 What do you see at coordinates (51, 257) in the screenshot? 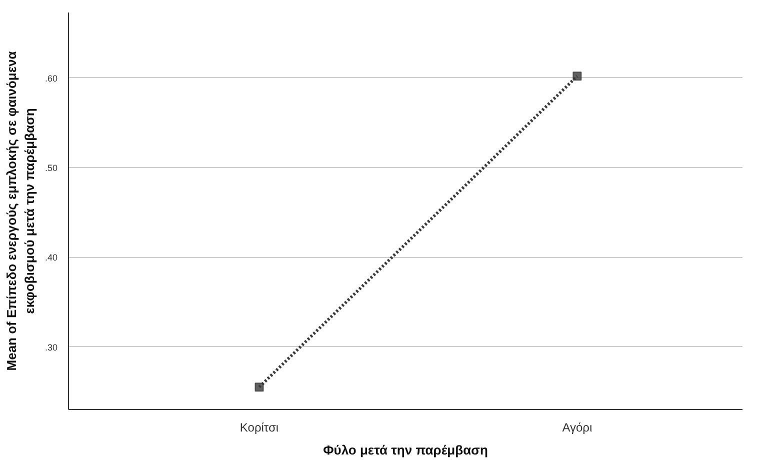
I see `y-tick-label: .40` at bounding box center [51, 257].